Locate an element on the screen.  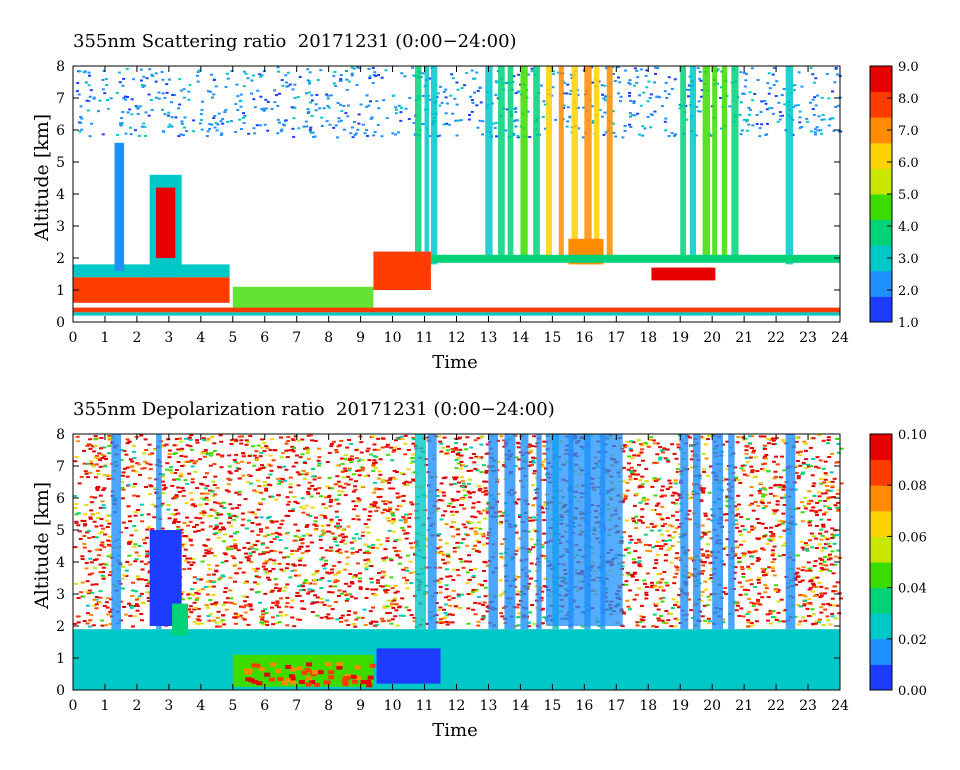
colorbar-tick-label: 6.0 is located at coordinates (908, 163).